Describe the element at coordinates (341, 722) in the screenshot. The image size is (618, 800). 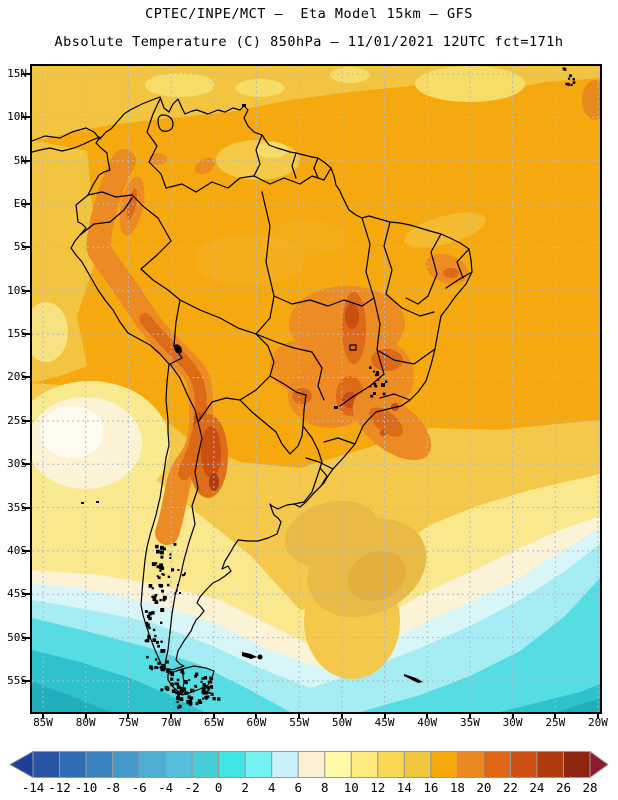
I see `lon-label: 50W` at that location.